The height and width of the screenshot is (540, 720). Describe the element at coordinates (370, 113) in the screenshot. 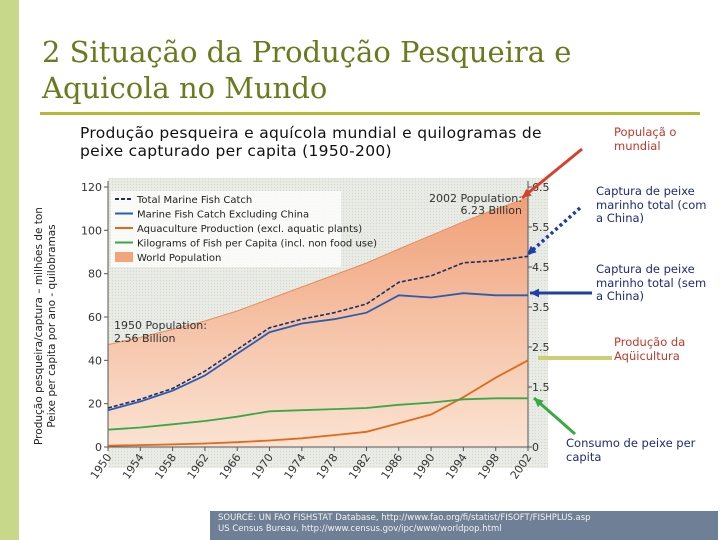

I see `title-underline` at that location.